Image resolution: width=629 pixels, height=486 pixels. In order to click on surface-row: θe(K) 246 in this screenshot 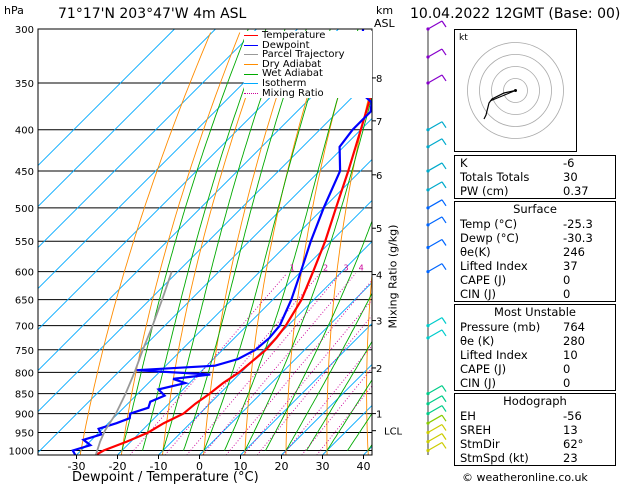, I will do `click(535, 252)`.